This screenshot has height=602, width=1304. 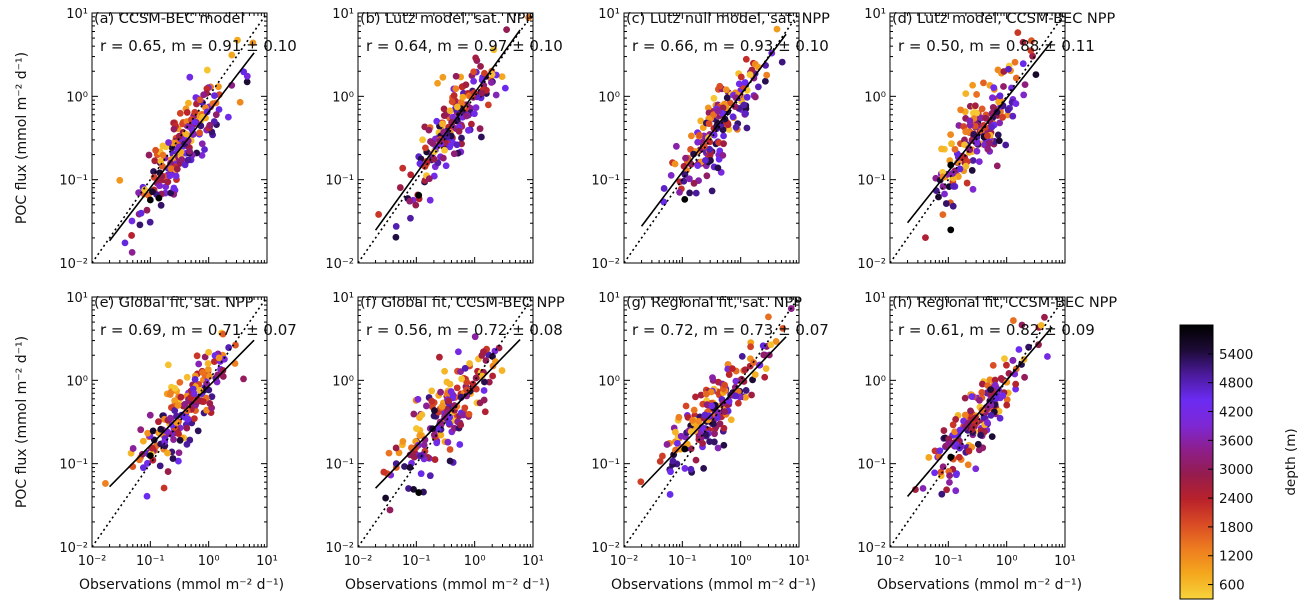 I want to click on x-tick-label: 10⁻¹, so click(x=150, y=561).